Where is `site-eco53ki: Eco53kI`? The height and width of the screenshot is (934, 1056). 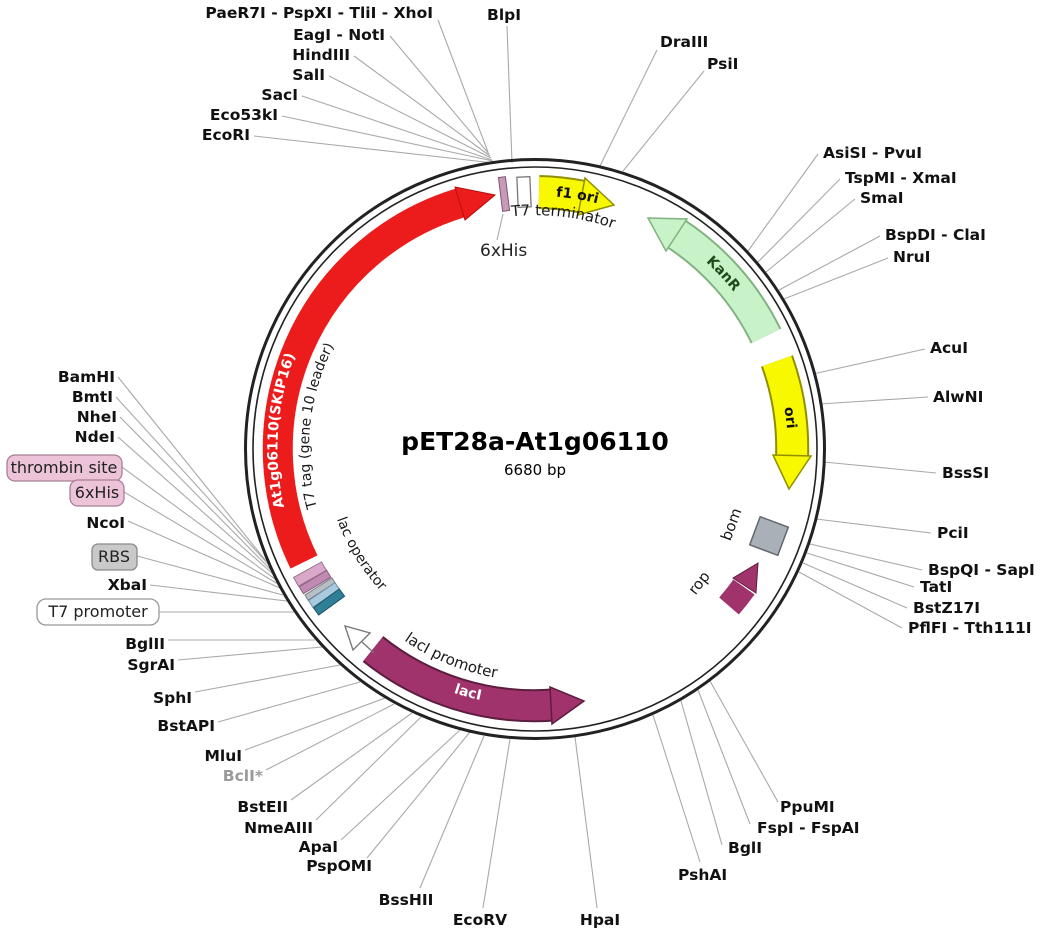 site-eco53ki: Eco53kI is located at coordinates (244, 115).